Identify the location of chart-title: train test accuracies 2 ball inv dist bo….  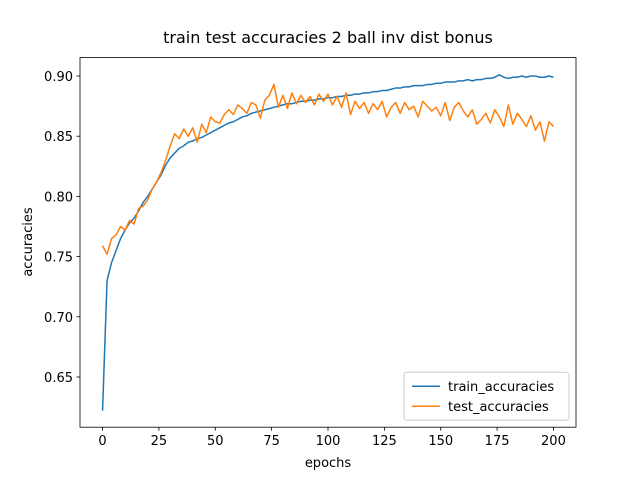
(328, 37).